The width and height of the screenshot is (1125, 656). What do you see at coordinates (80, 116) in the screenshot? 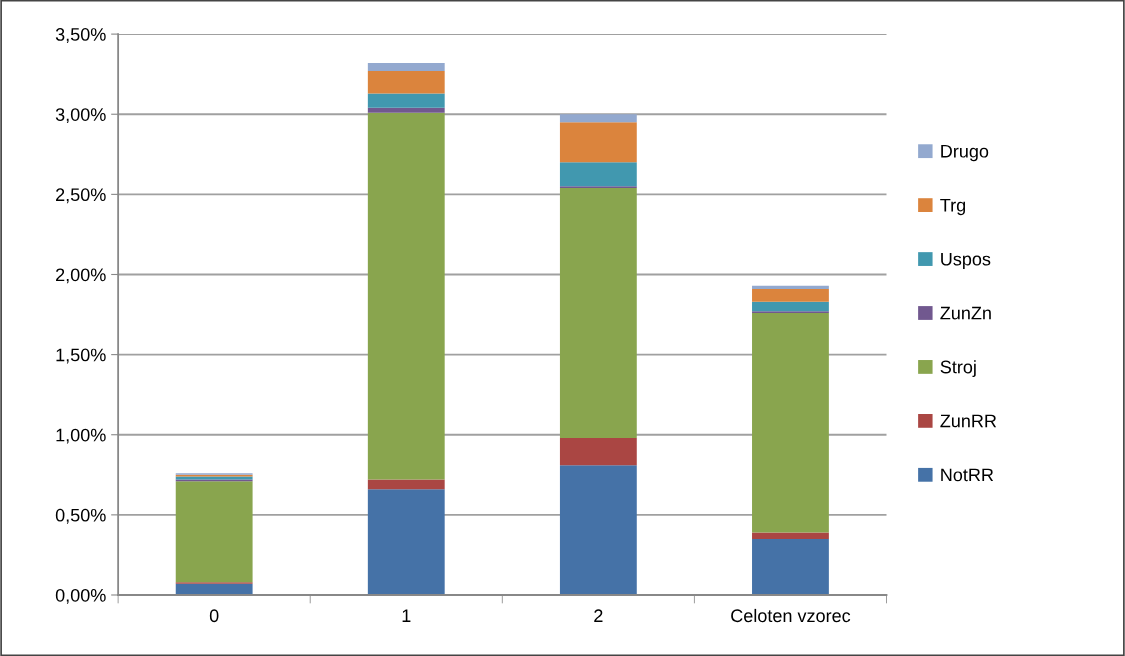
I see `y-tick-label: 3,00%` at bounding box center [80, 116].